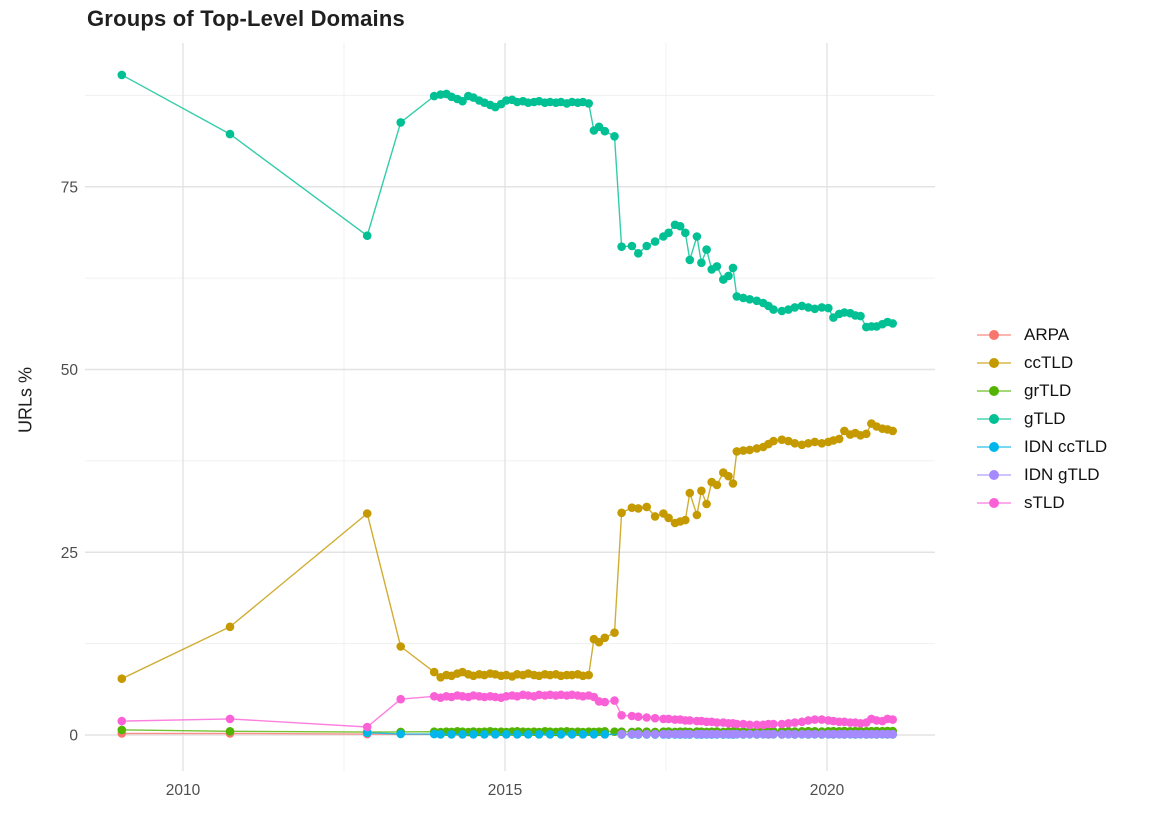 This screenshot has width=1164, height=827. Describe the element at coordinates (1045, 418) in the screenshot. I see `legend-label-gtld: gTLD` at that location.